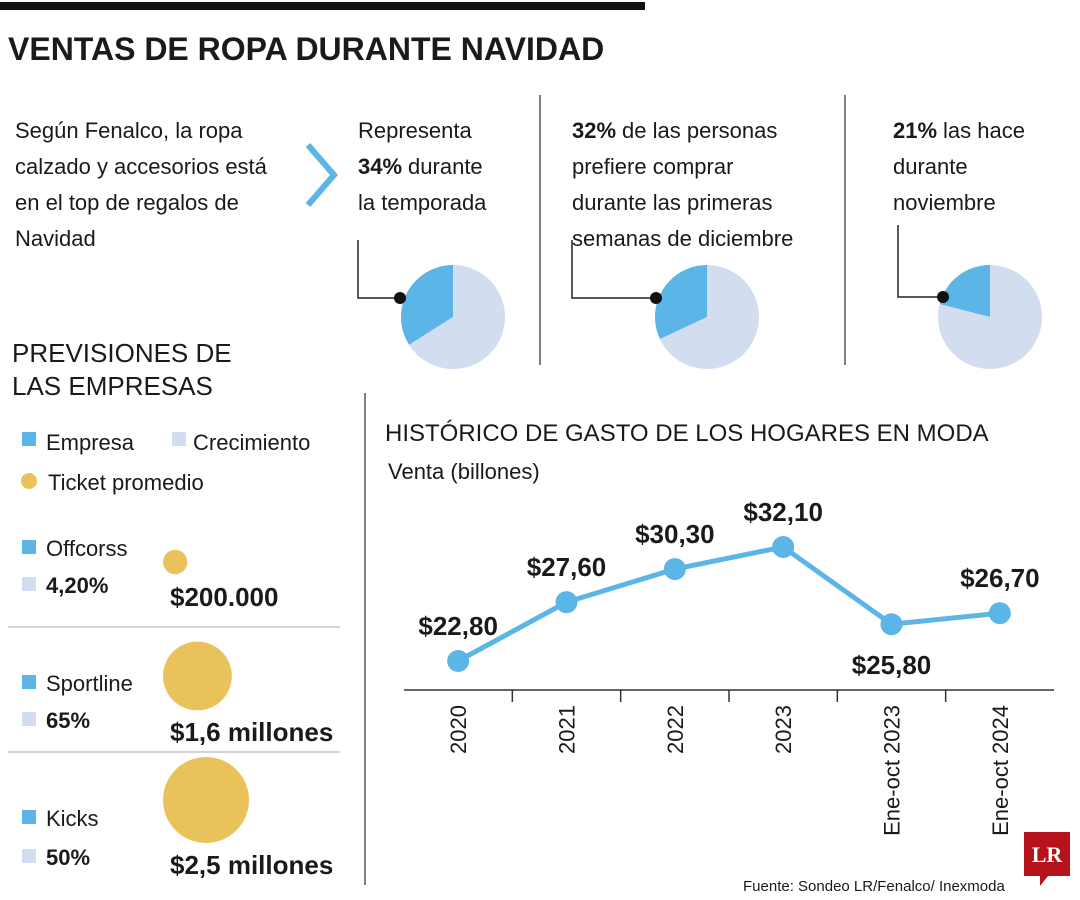  Describe the element at coordinates (567, 729) in the screenshot. I see `x-tick-label: 2021` at that location.